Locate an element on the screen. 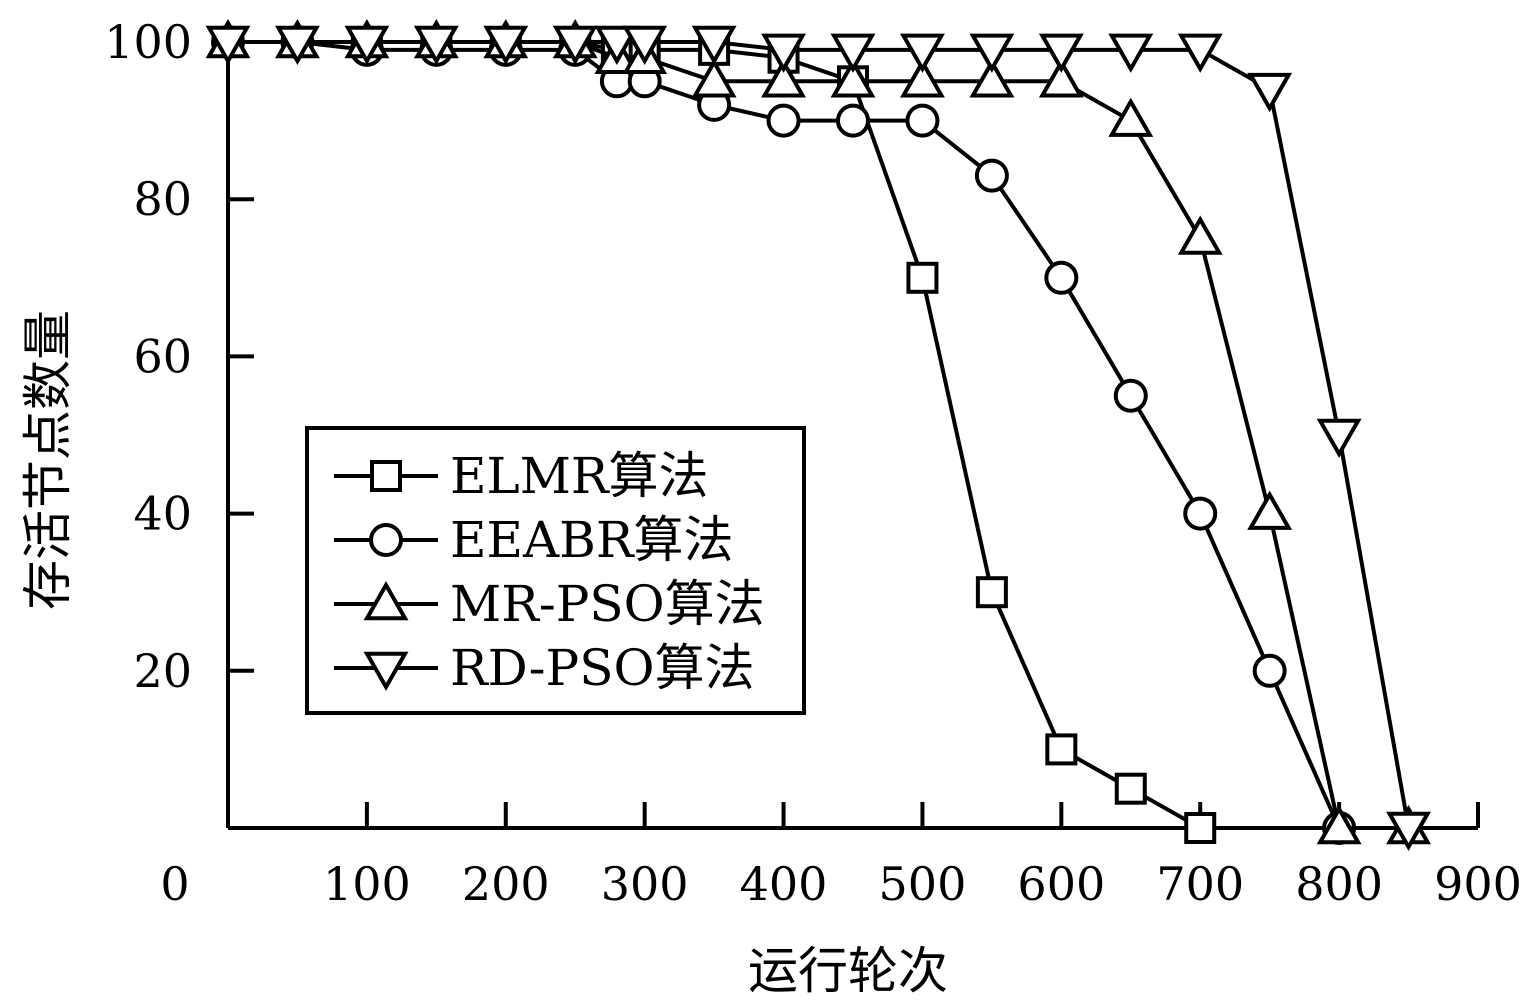 The height and width of the screenshot is (1006, 1525). x-tick-label: 500 is located at coordinates (923, 884).